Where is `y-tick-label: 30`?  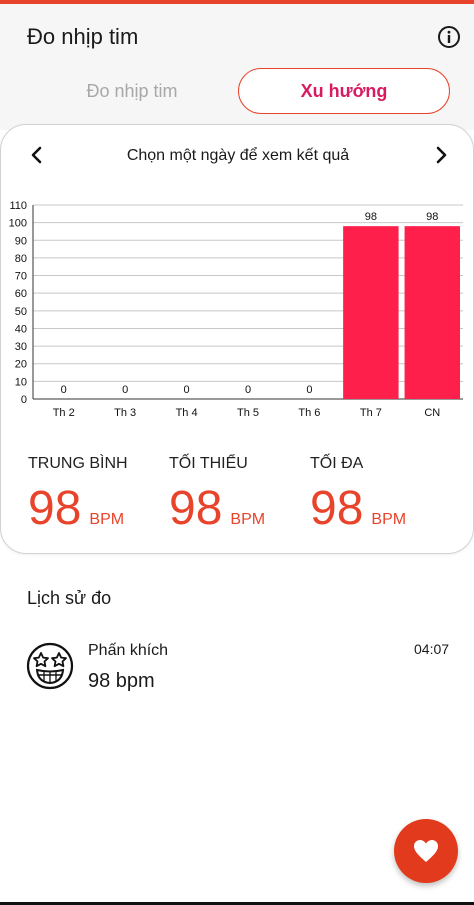
y-tick-label: 30 is located at coordinates (21, 347).